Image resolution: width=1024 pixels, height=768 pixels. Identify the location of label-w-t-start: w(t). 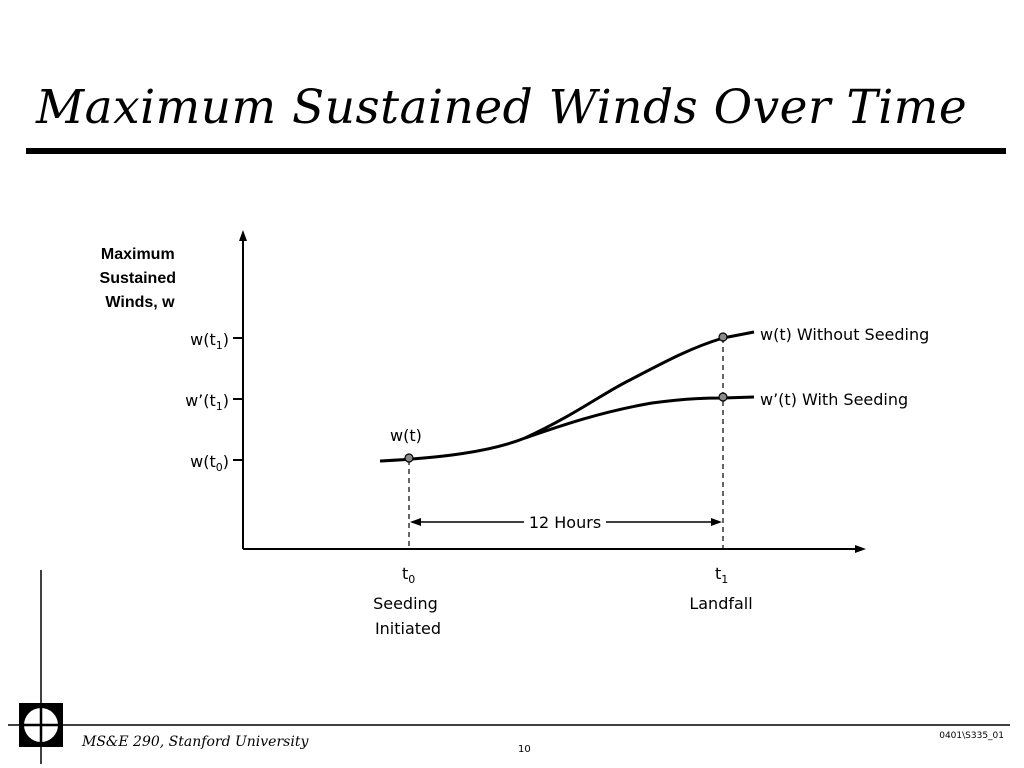
(406, 435).